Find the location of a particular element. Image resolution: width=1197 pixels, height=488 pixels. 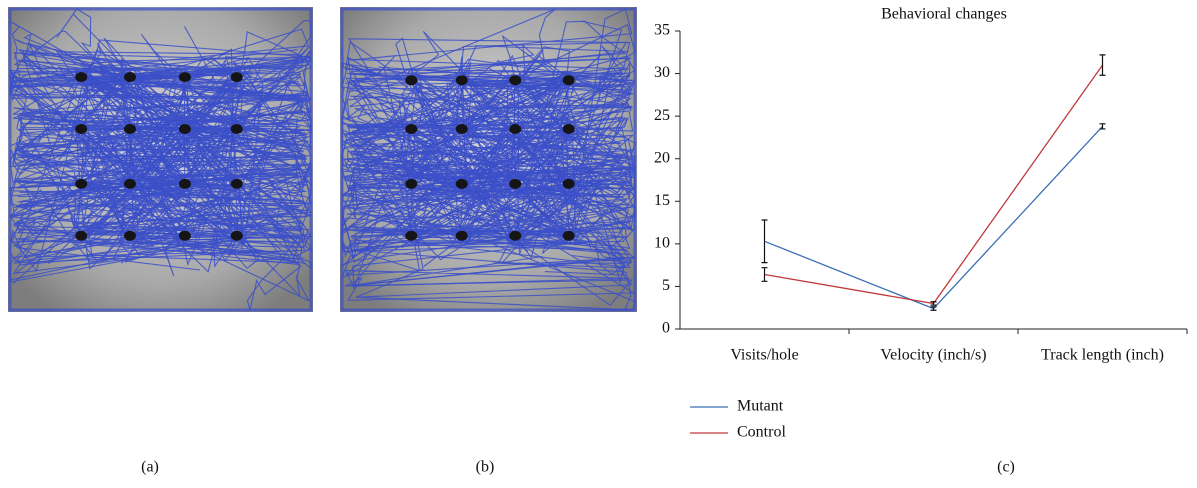

y-tick-label: 20 is located at coordinates (662, 157).